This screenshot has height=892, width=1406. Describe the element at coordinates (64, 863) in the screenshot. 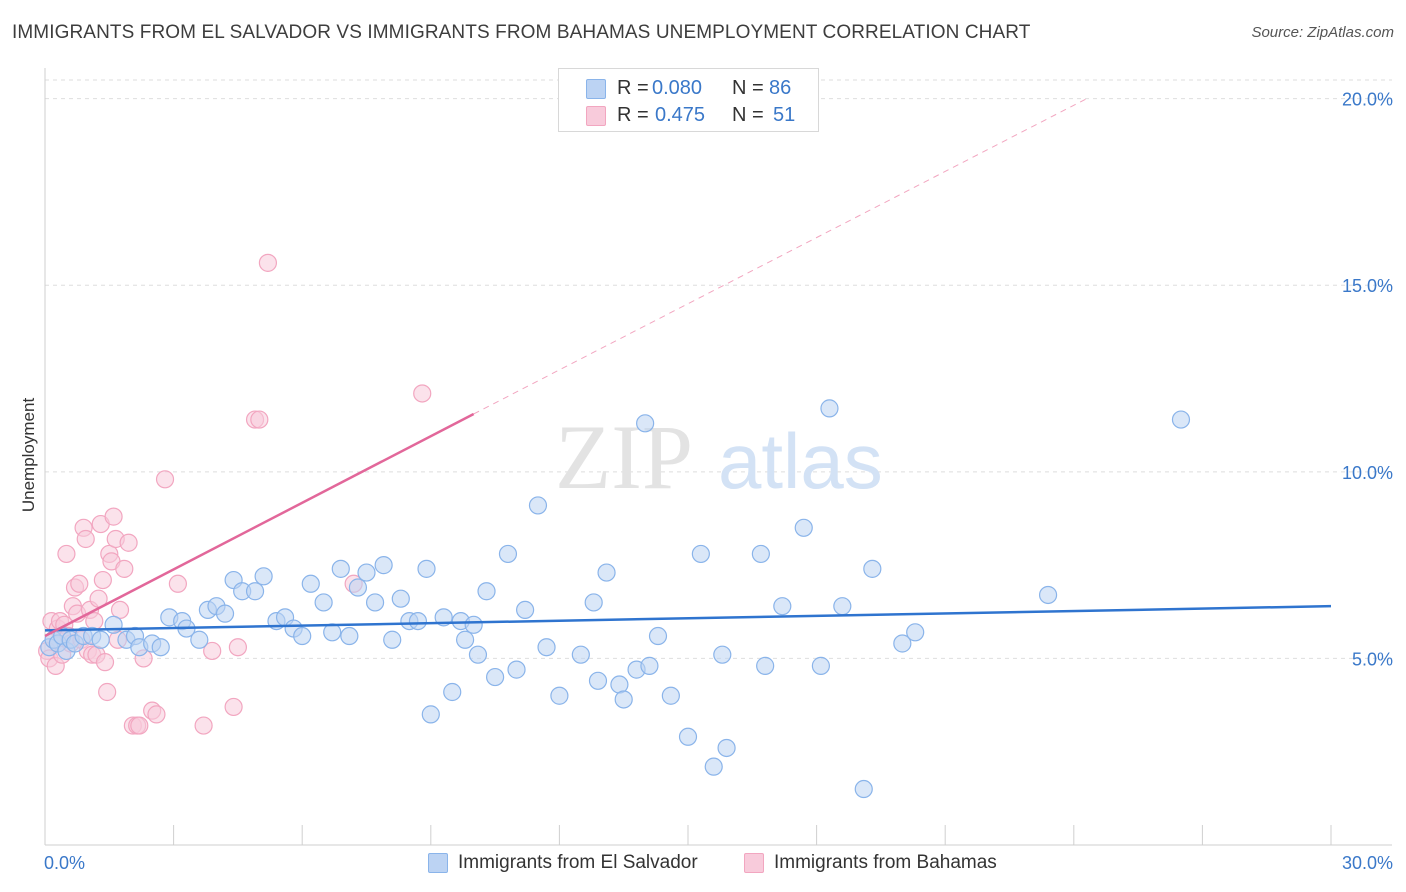

I see `x-tick-label: 0.0%` at that location.